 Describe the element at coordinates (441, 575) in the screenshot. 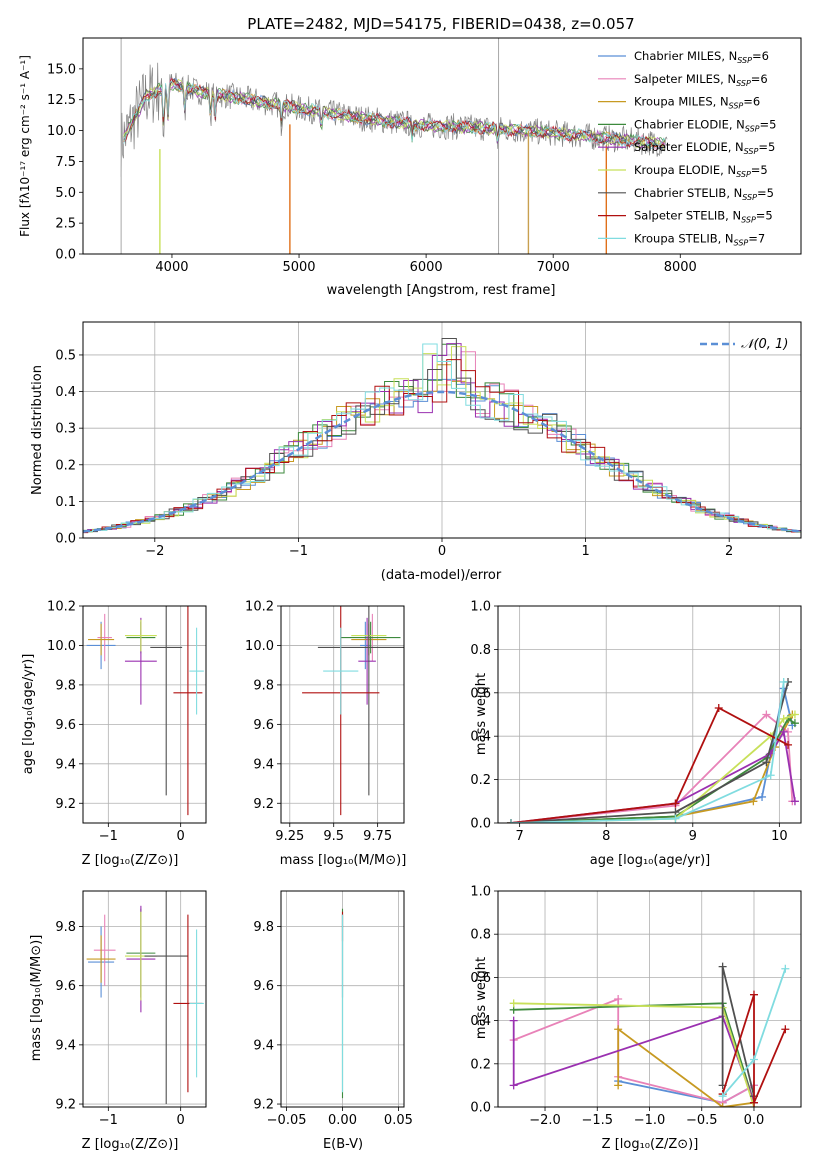

I see `residuals-xlabel: (data-model)/error` at that location.